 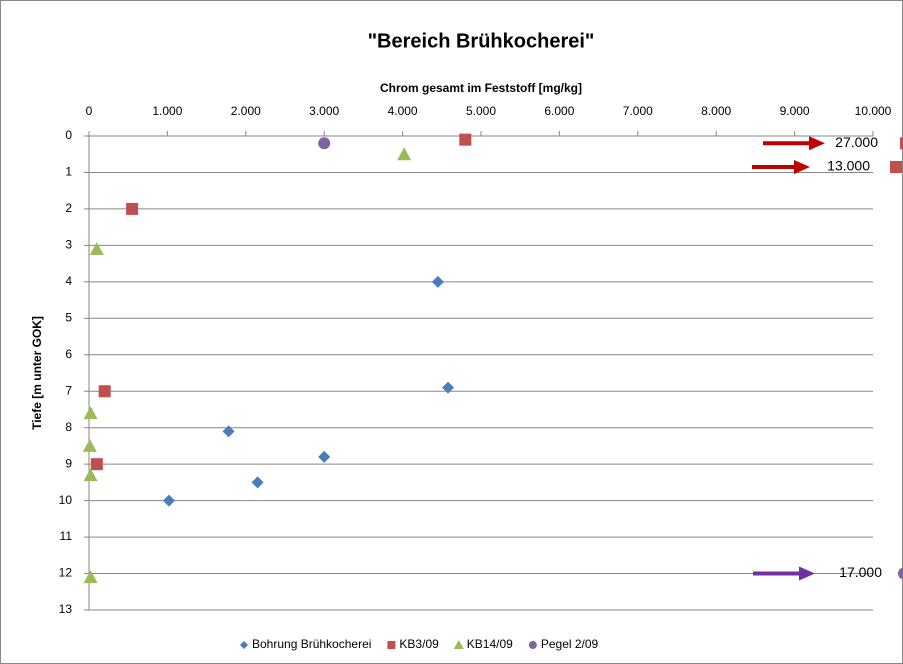 What do you see at coordinates (68, 390) in the screenshot?
I see `y-tick-label: 7` at bounding box center [68, 390].